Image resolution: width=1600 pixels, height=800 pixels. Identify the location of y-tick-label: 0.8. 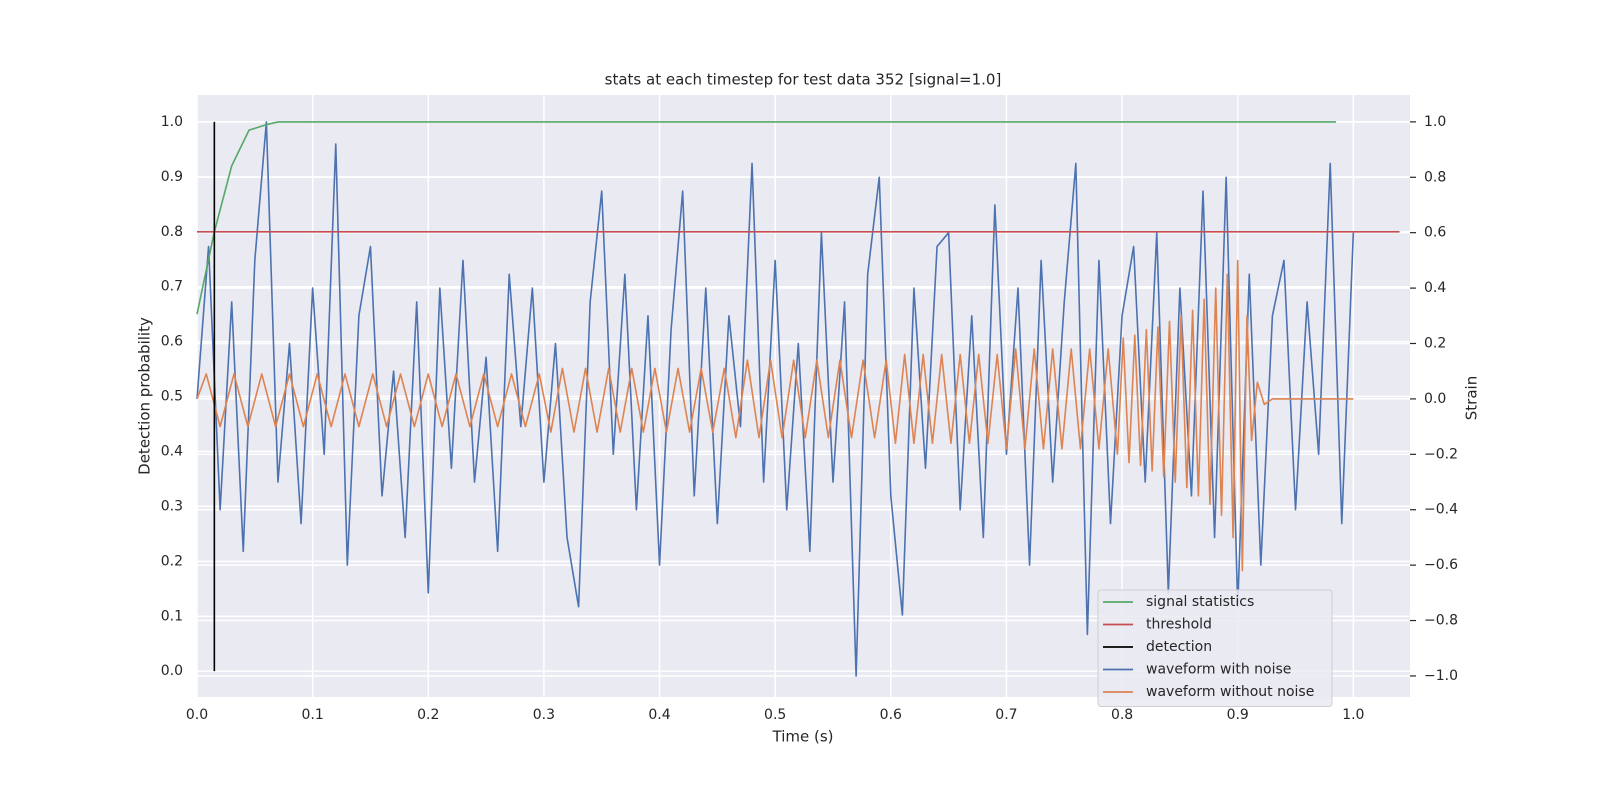
(172, 232).